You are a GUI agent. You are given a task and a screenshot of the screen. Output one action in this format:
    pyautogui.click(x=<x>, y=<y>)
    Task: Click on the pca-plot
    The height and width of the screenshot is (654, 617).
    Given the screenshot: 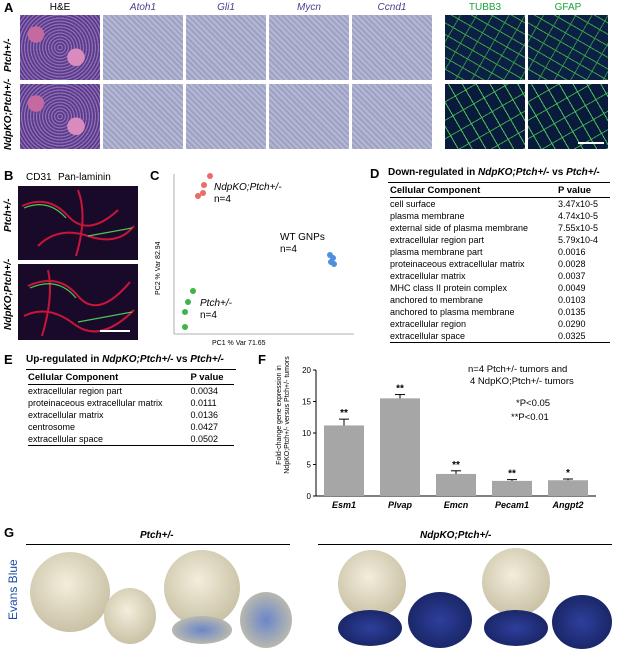 What is the action you would take?
    pyautogui.click(x=263, y=254)
    